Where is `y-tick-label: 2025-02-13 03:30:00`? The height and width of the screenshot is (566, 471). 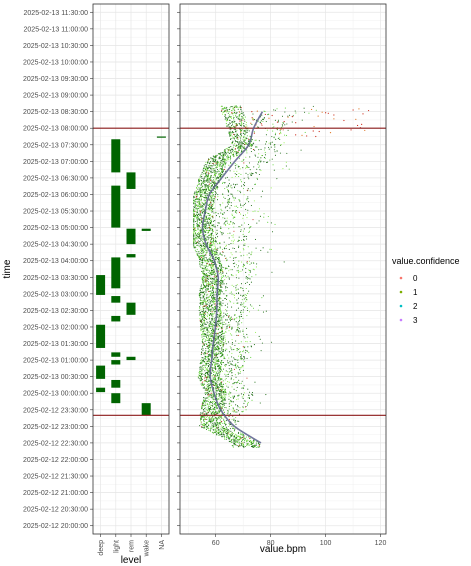
y-tick-label: 2025-02-13 03:30:00 is located at coordinates (55, 278).